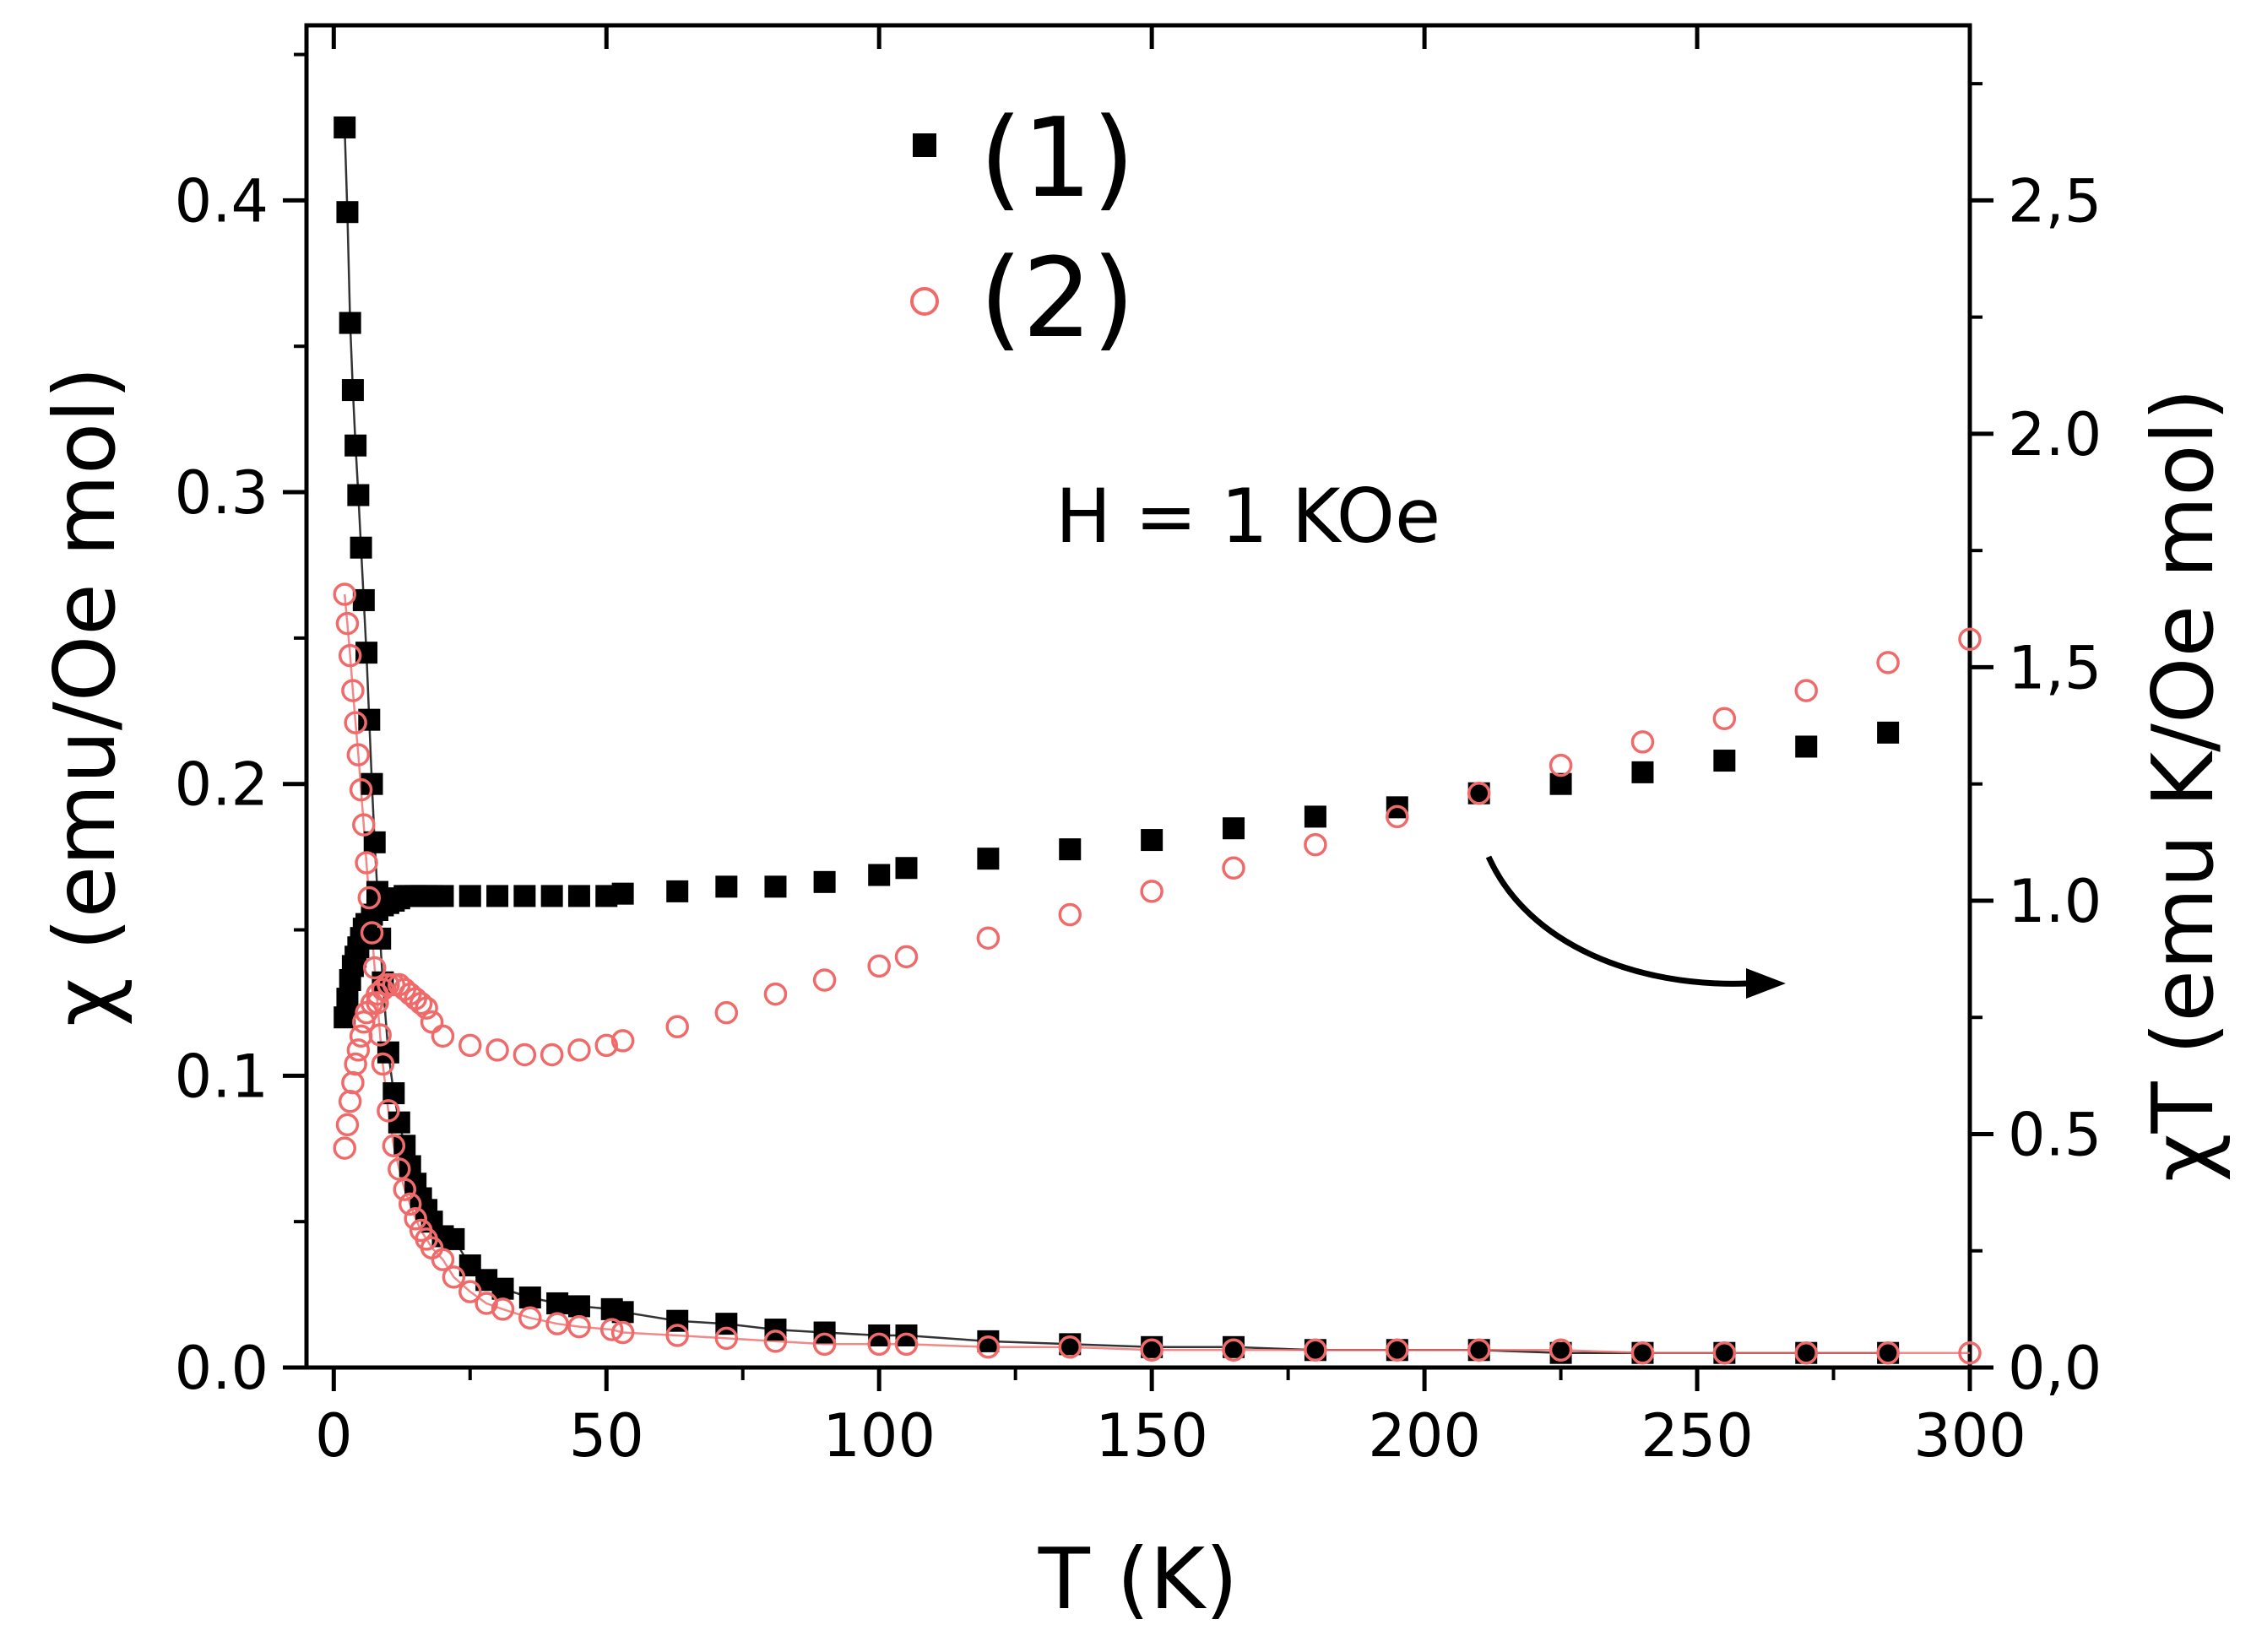 This screenshot has height=1652, width=2251. What do you see at coordinates (1766, 984) in the screenshot?
I see `arrow-head-icon` at bounding box center [1766, 984].